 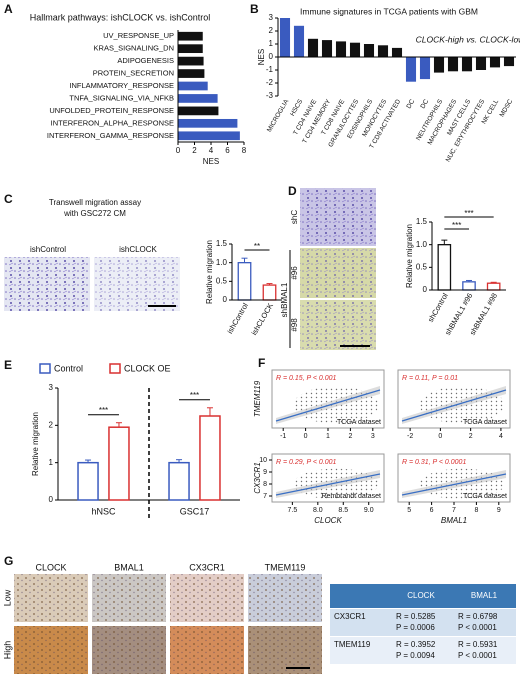 I want to click on y-tick-label: -2, so click(x=270, y=82).